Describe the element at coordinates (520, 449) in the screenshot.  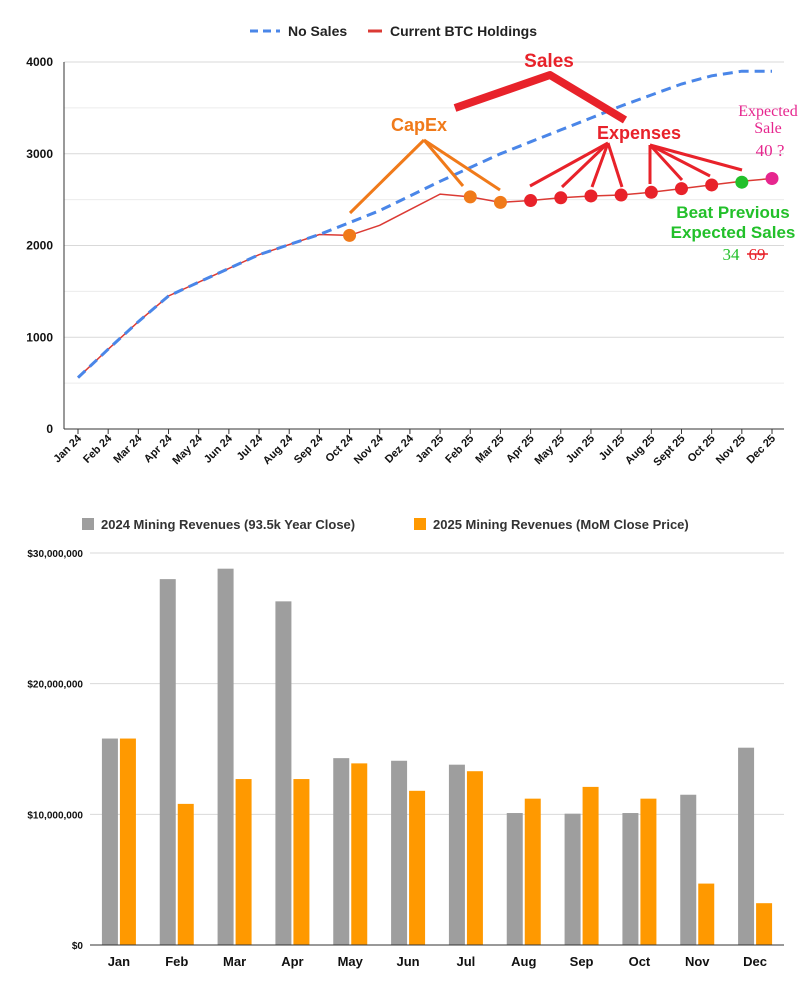
I see `line-chart-x-tick-label: Apr 25` at that location.